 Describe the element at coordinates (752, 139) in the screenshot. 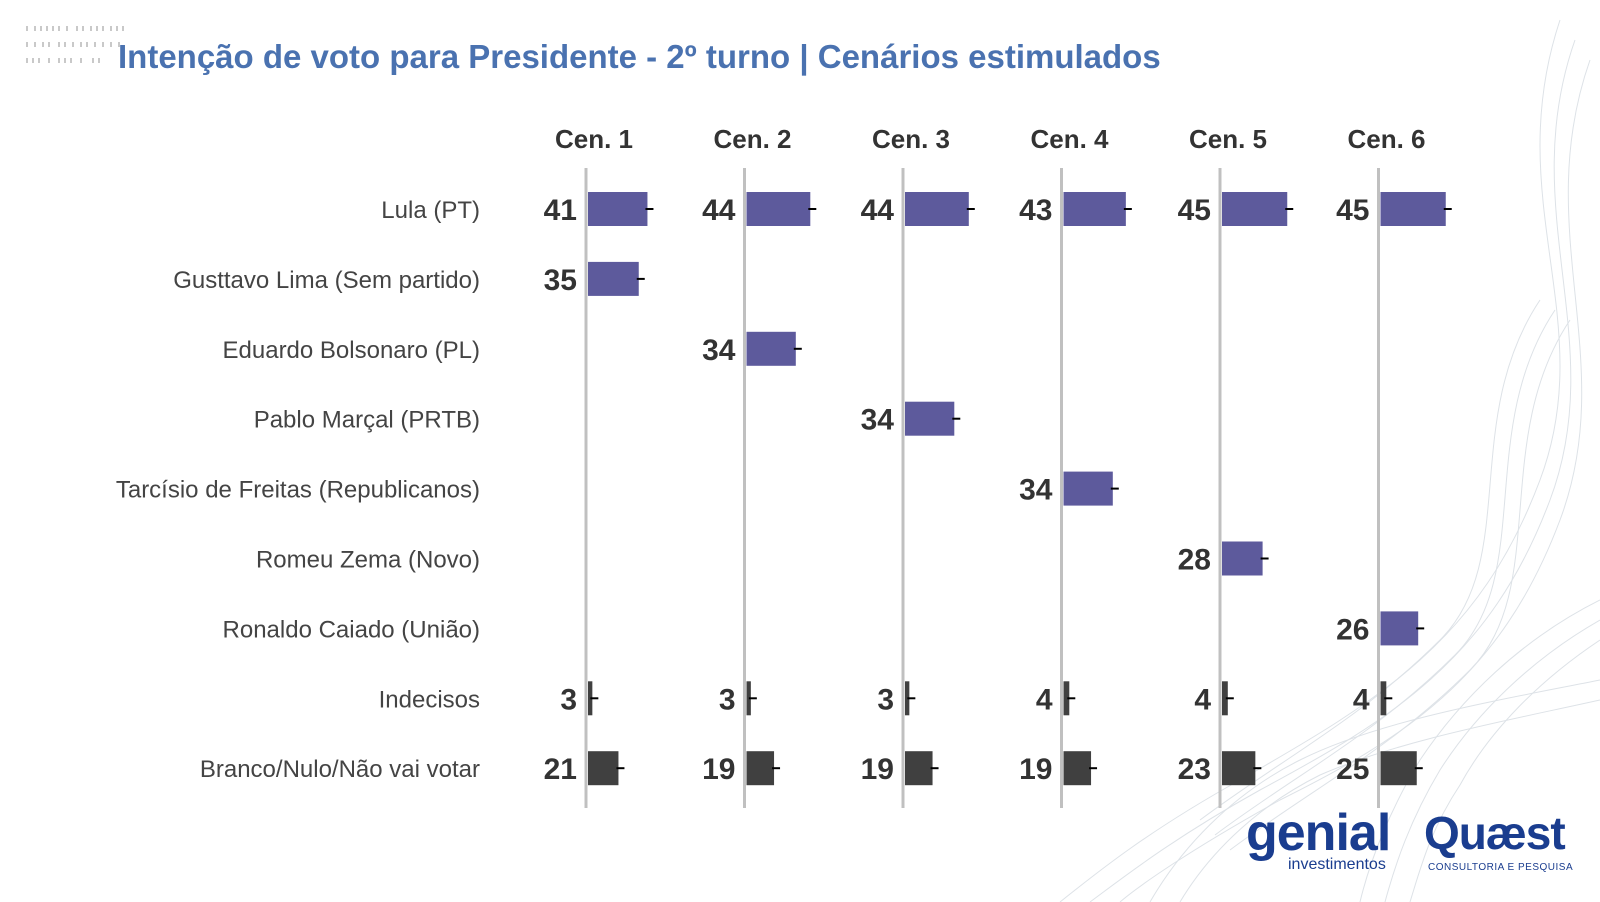

I see `scenario-header: Cen. 2` at that location.